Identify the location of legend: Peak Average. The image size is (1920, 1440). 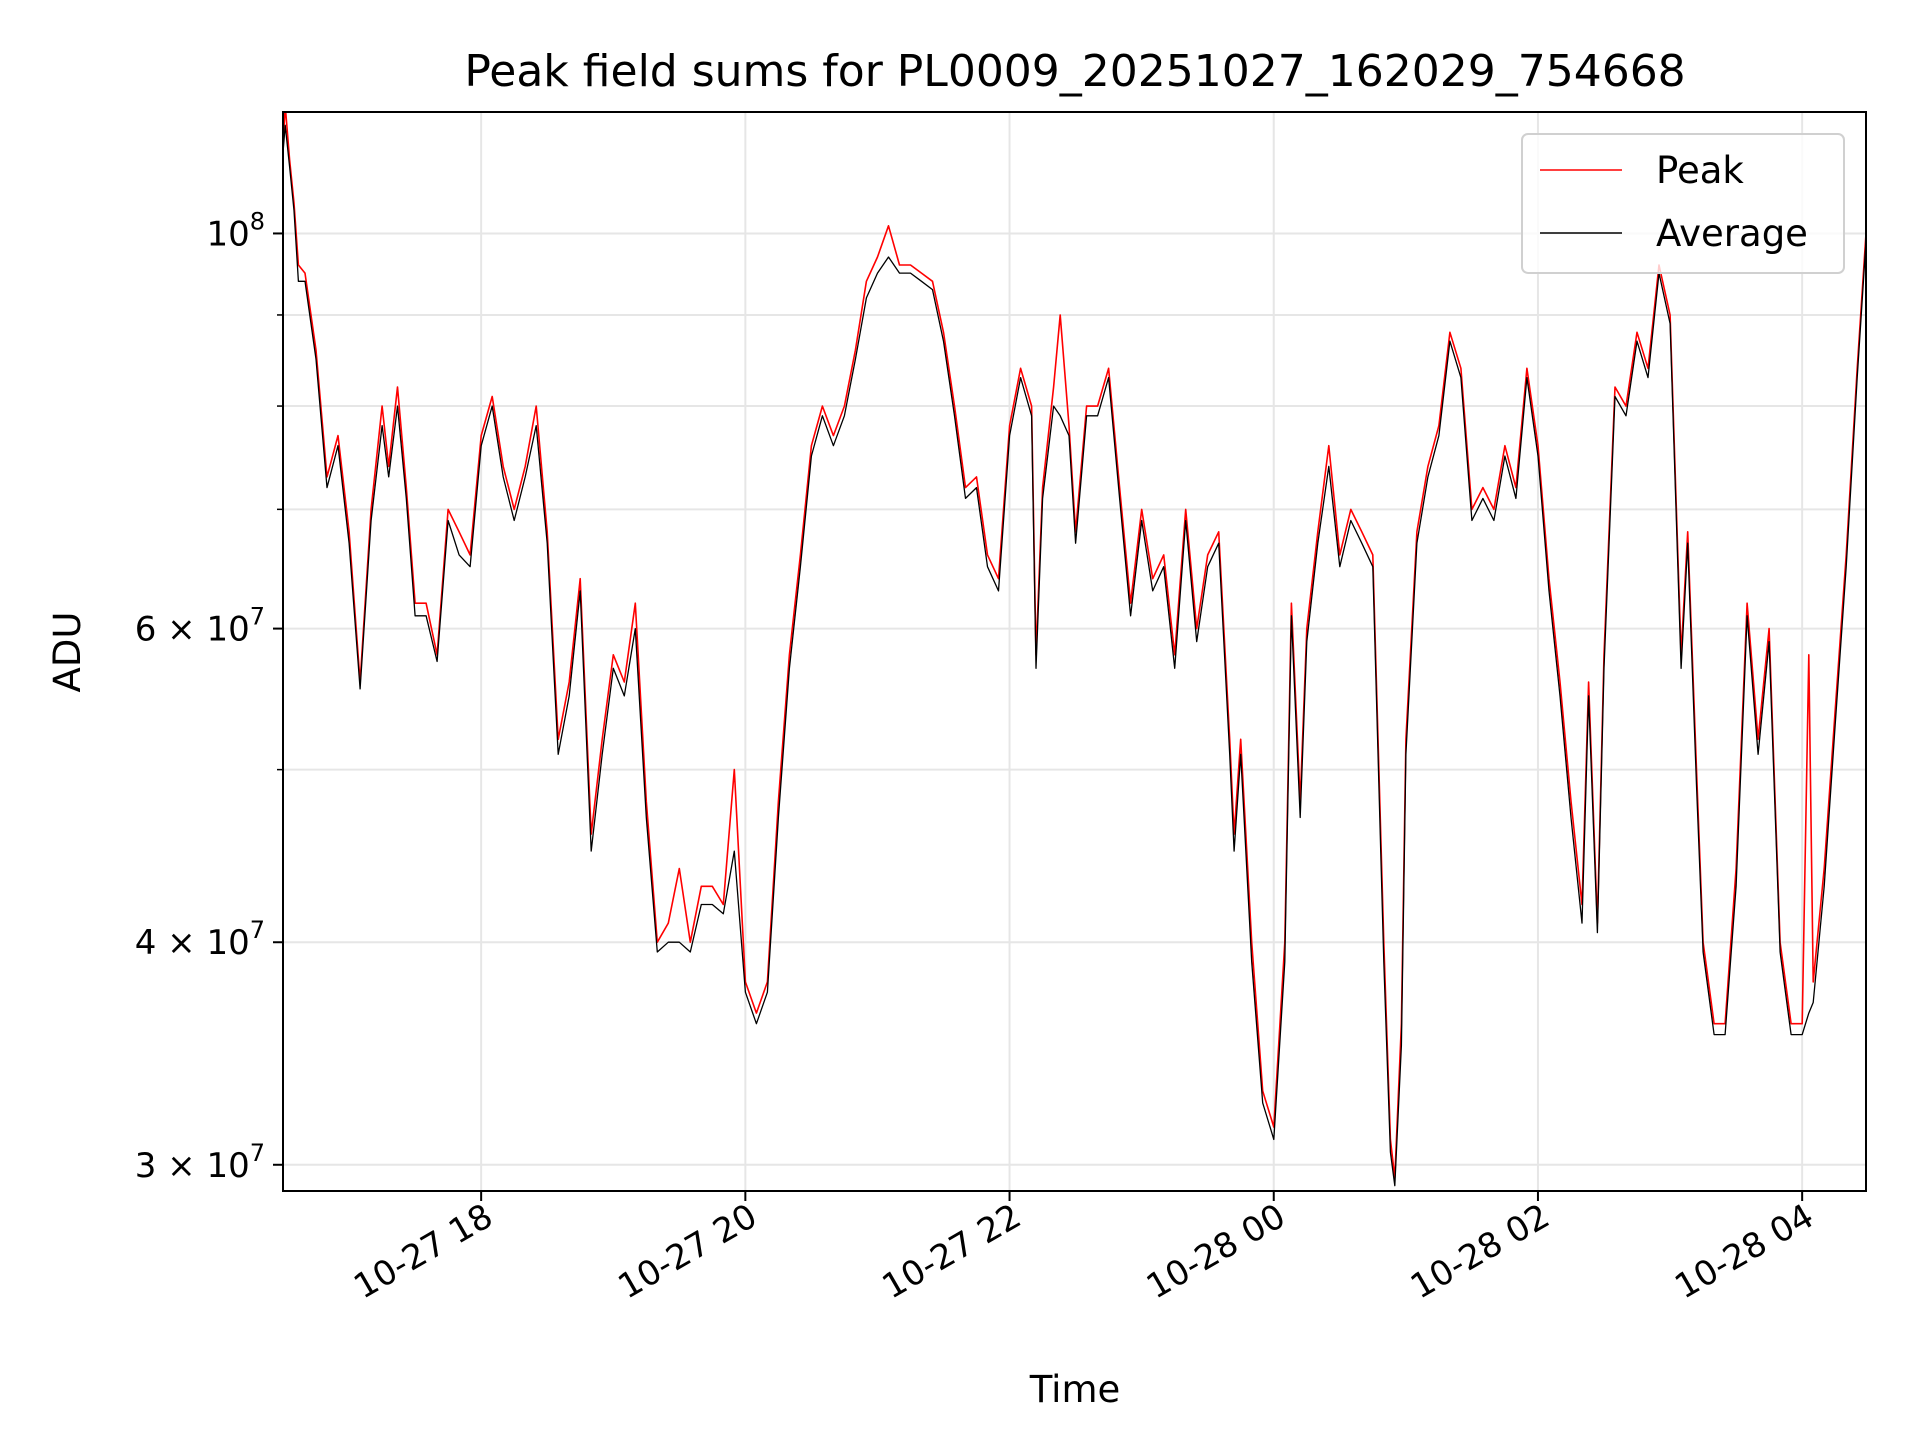
(1683, 203).